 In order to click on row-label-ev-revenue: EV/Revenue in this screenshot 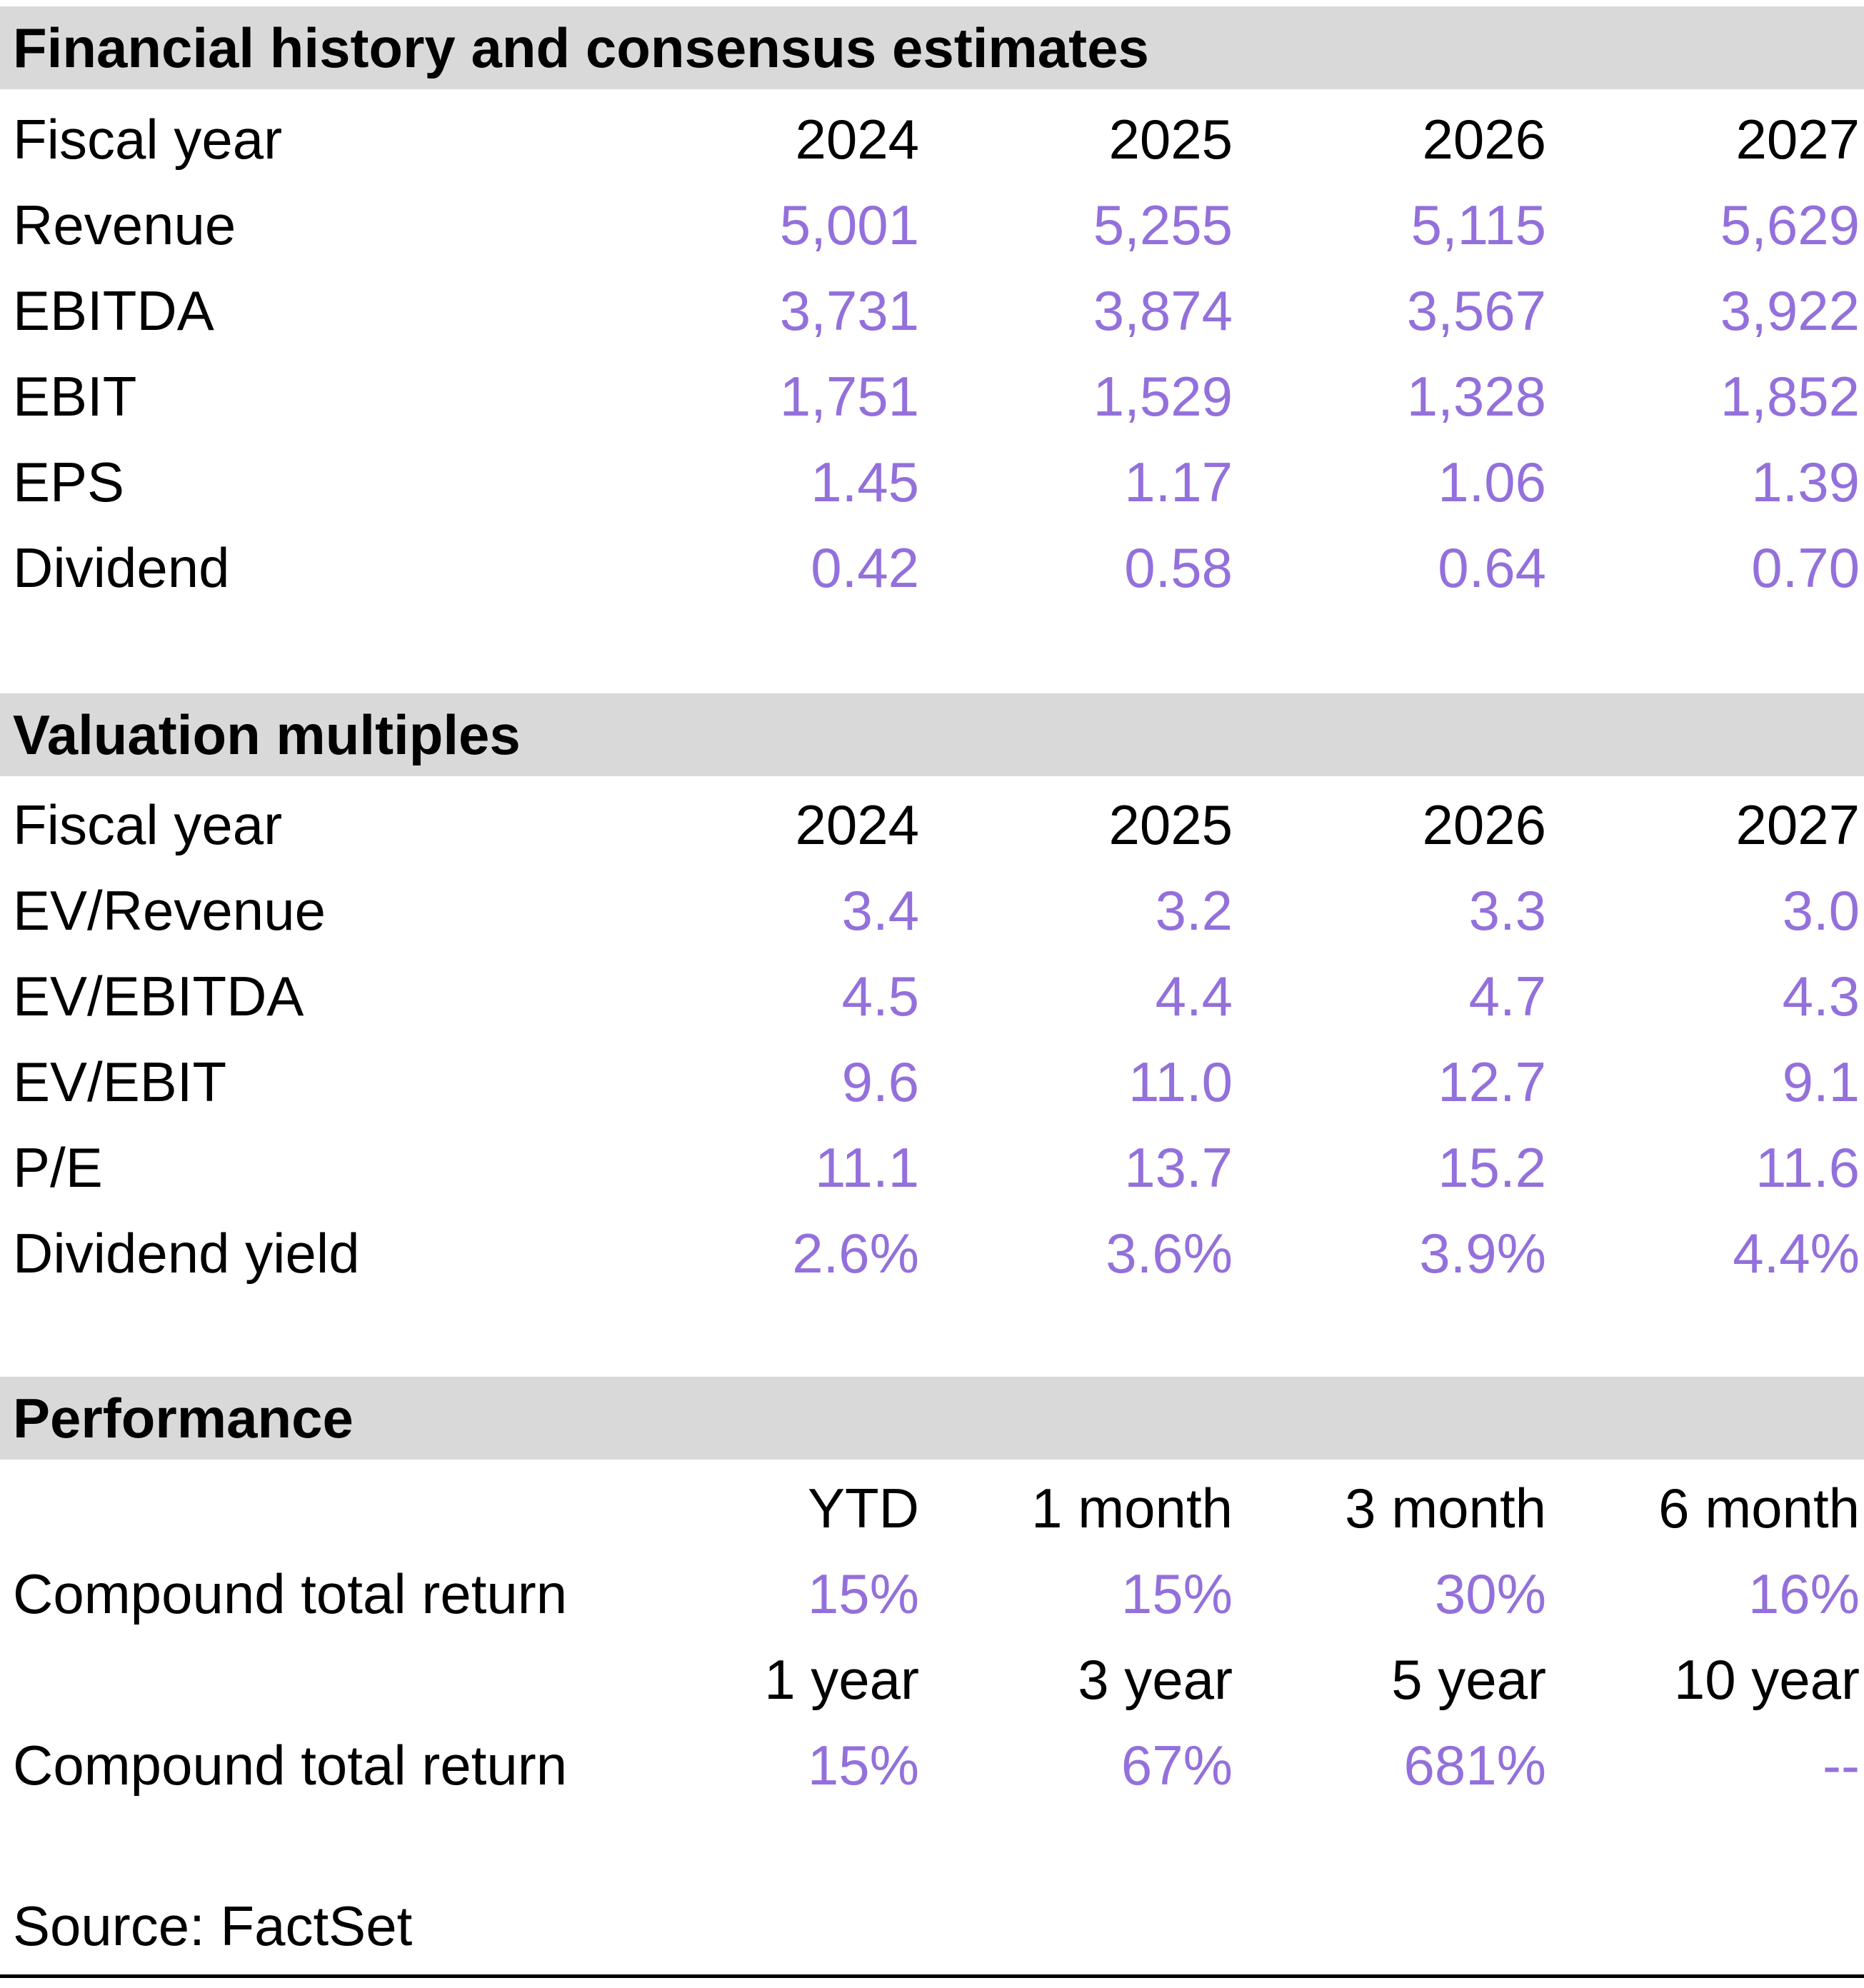, I will do `click(169, 910)`.